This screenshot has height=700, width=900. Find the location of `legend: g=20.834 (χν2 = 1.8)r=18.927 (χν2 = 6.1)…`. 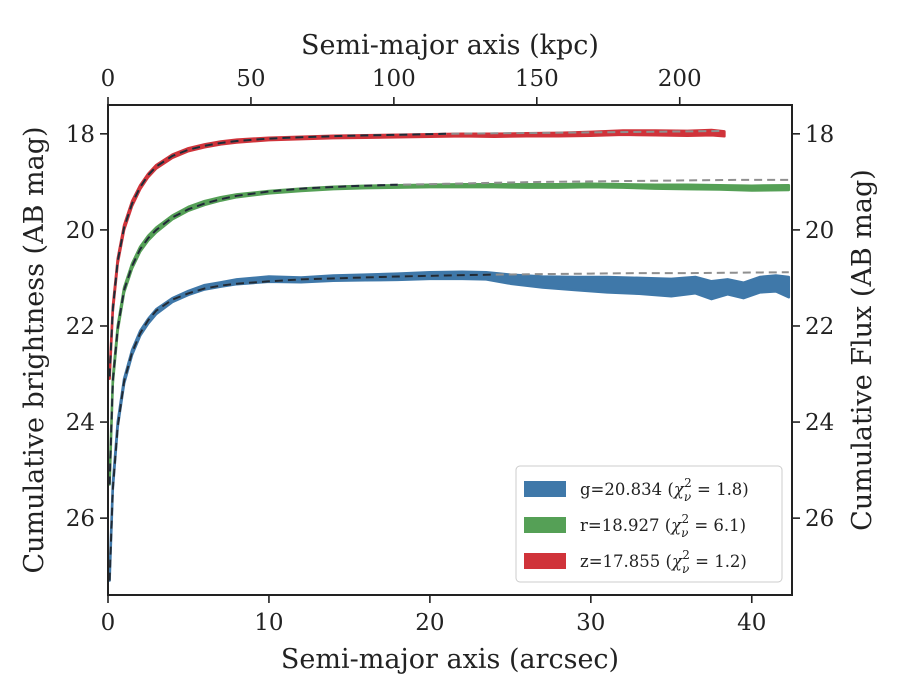

legend: g=20.834 (χν2 = 1.8)r=18.927 (χν2 = 6.1)… is located at coordinates (649, 524).